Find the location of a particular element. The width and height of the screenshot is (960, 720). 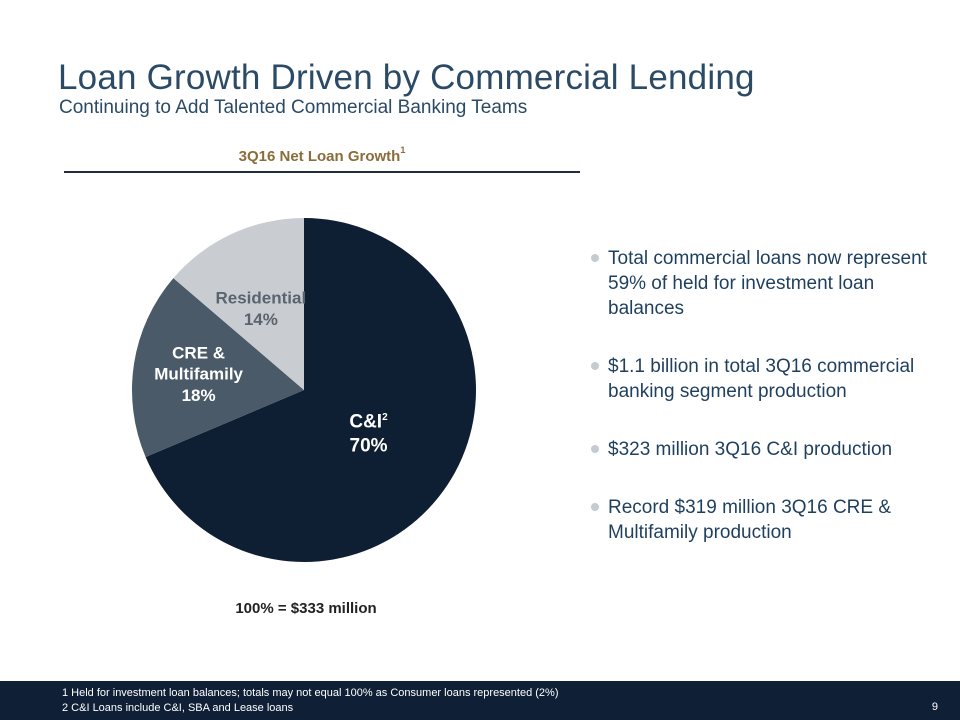

chart-title-text: 3Q16 Net Loan Growth is located at coordinates (319, 156).